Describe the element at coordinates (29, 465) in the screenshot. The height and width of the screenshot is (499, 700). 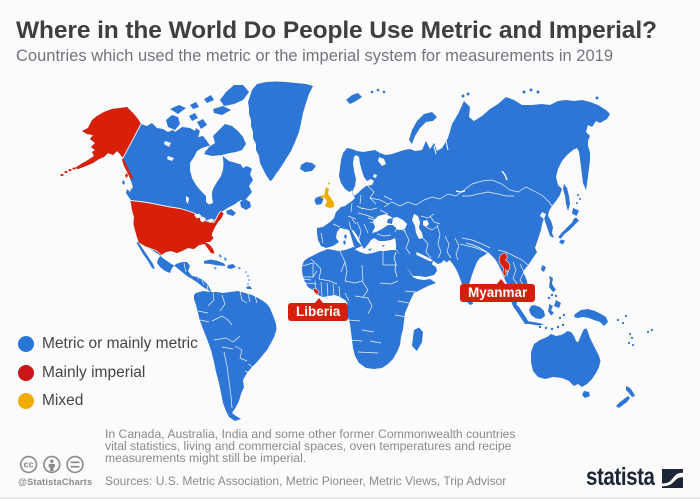
I see `svg-text: cc` at that location.